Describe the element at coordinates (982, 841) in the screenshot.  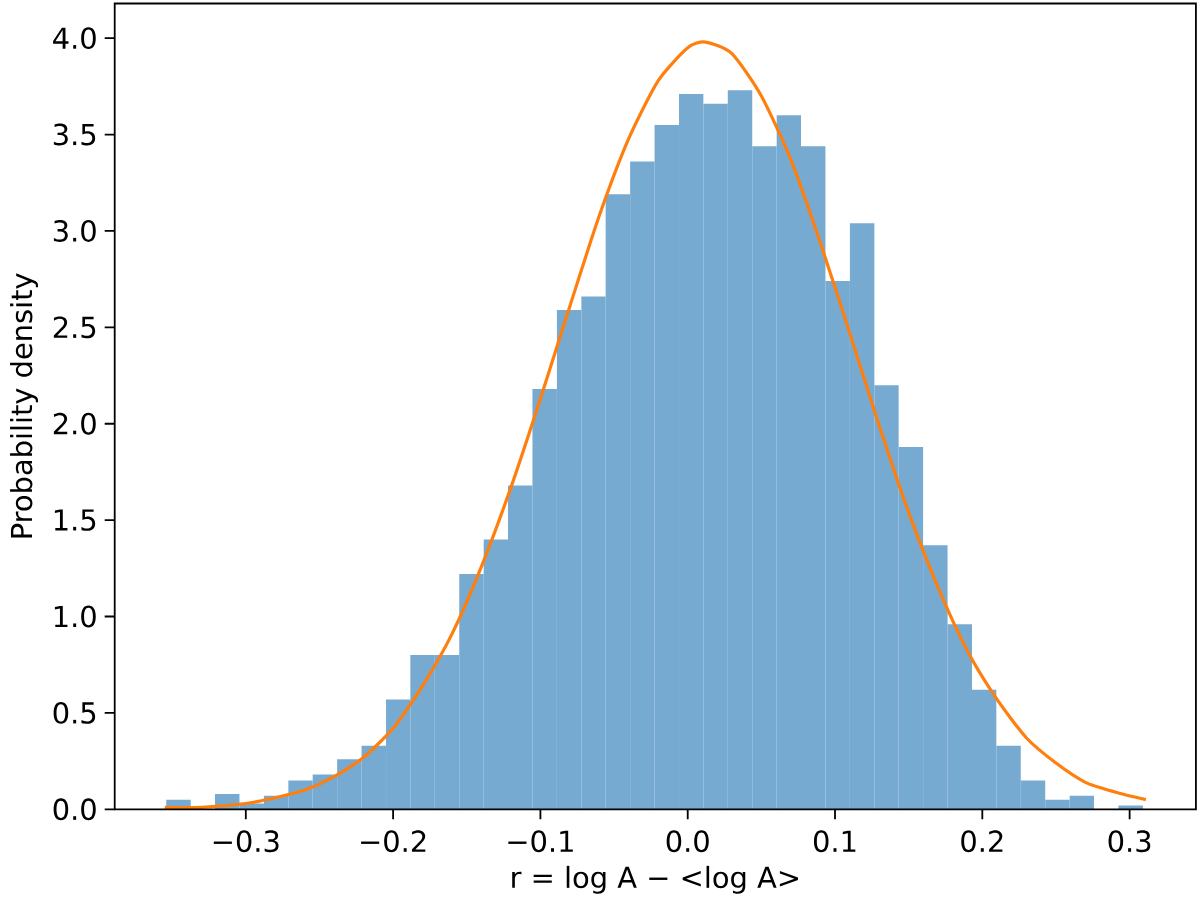
I see `x-tick-label: 0.2` at that location.